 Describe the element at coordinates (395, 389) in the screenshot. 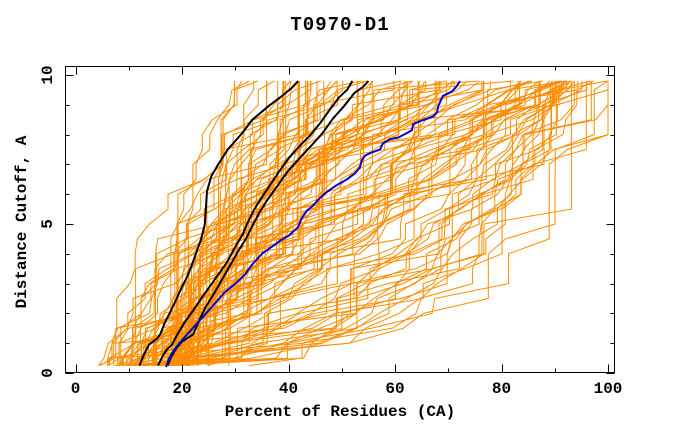

I see `x-tick-label: 60` at that location.